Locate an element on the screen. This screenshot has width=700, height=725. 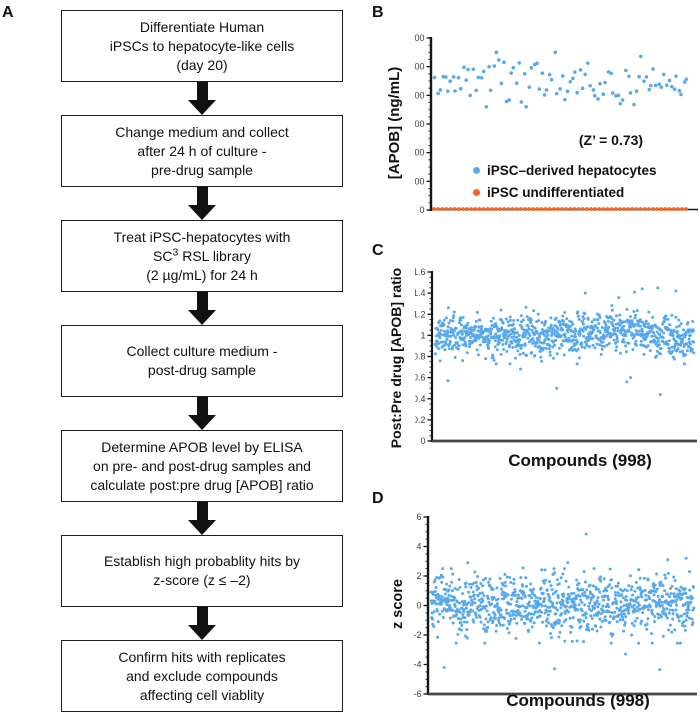
panel-d-plot: -6 -4 -2 0 2 4 6 is located at coordinates (555, 605).